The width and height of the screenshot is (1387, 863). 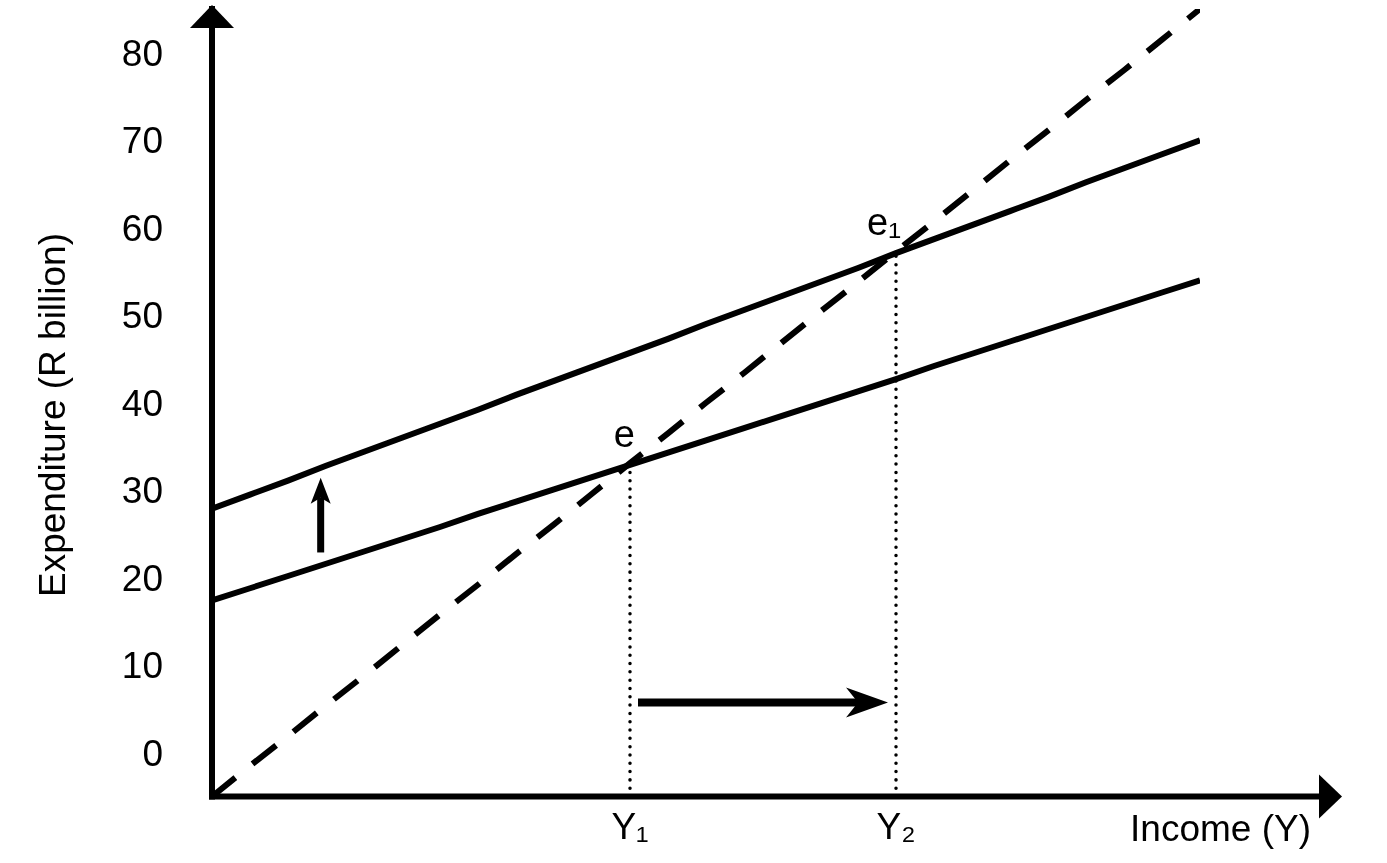 I want to click on y-tick-label: 40, so click(x=142, y=403).